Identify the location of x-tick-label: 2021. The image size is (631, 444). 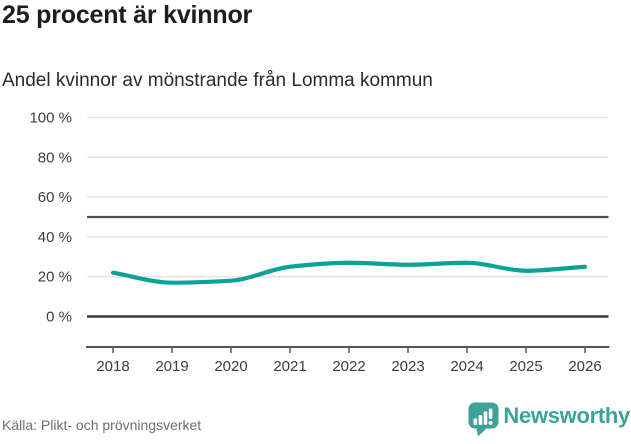
(289, 366).